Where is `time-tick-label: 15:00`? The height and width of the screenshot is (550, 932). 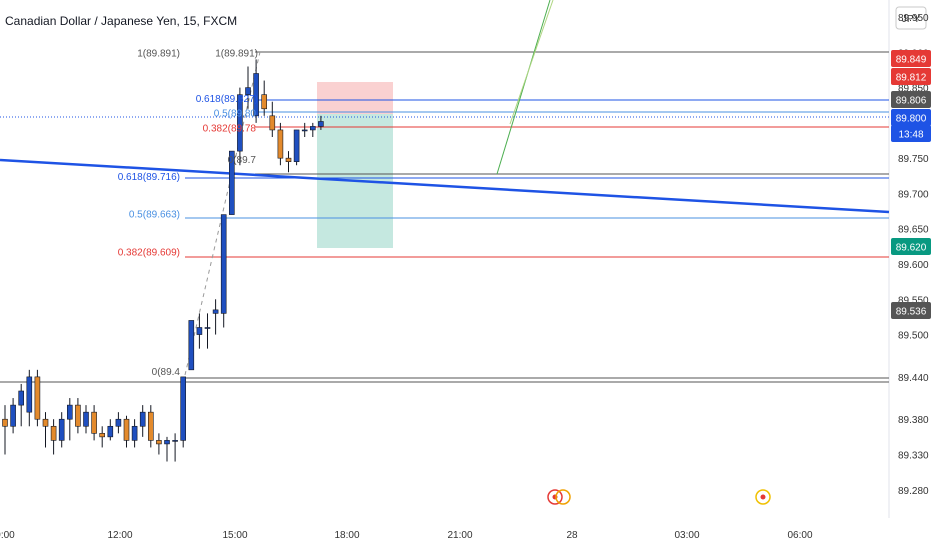 time-tick-label: 15:00 is located at coordinates (234, 535).